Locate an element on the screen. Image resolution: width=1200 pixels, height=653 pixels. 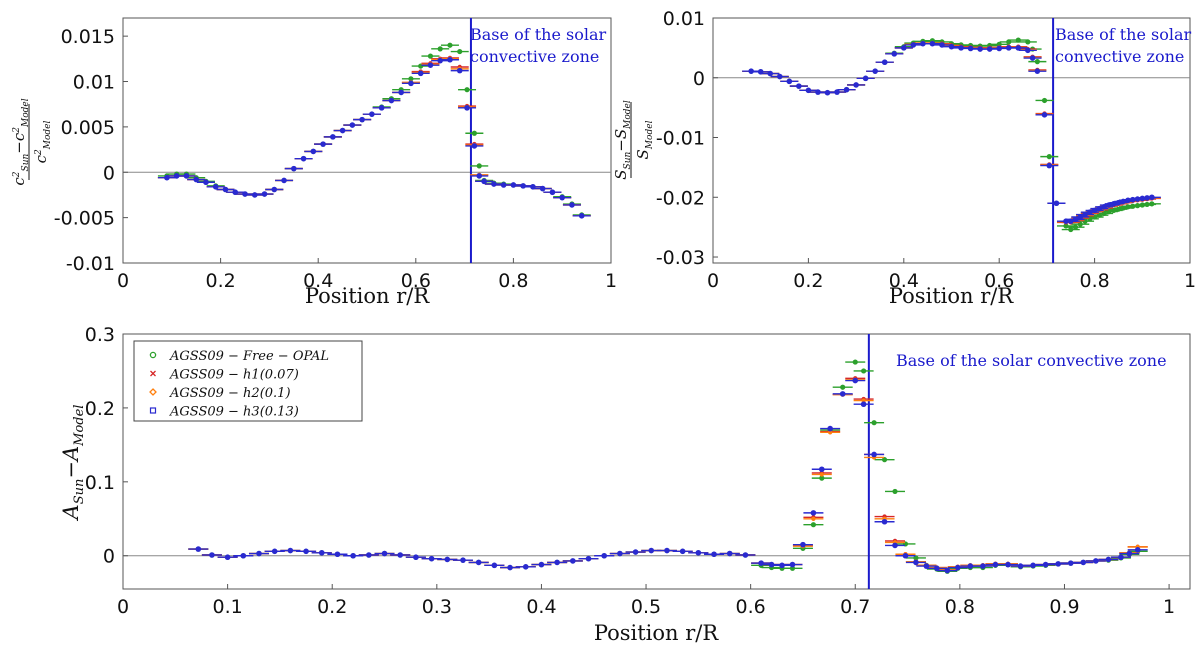
ylabel-sub1: Sun is located at coordinates (26, 163).